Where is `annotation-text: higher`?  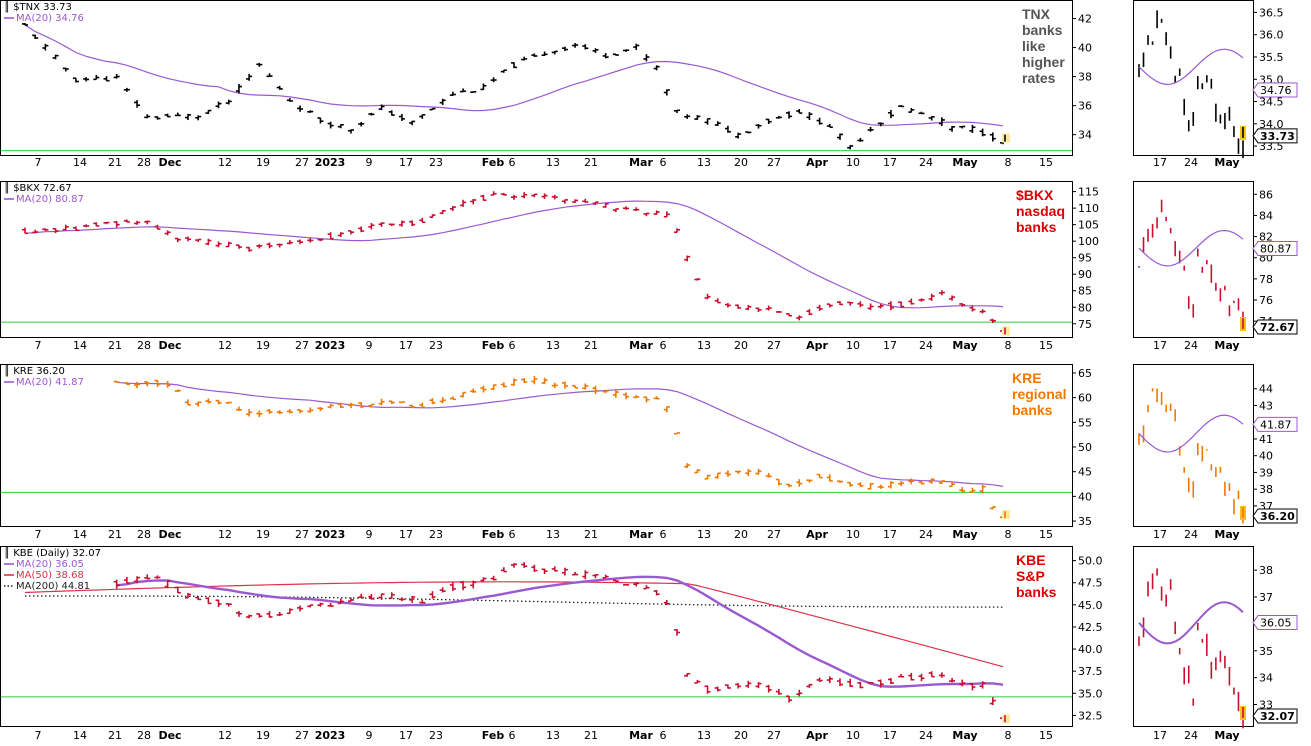
annotation-text: higher is located at coordinates (1043, 62).